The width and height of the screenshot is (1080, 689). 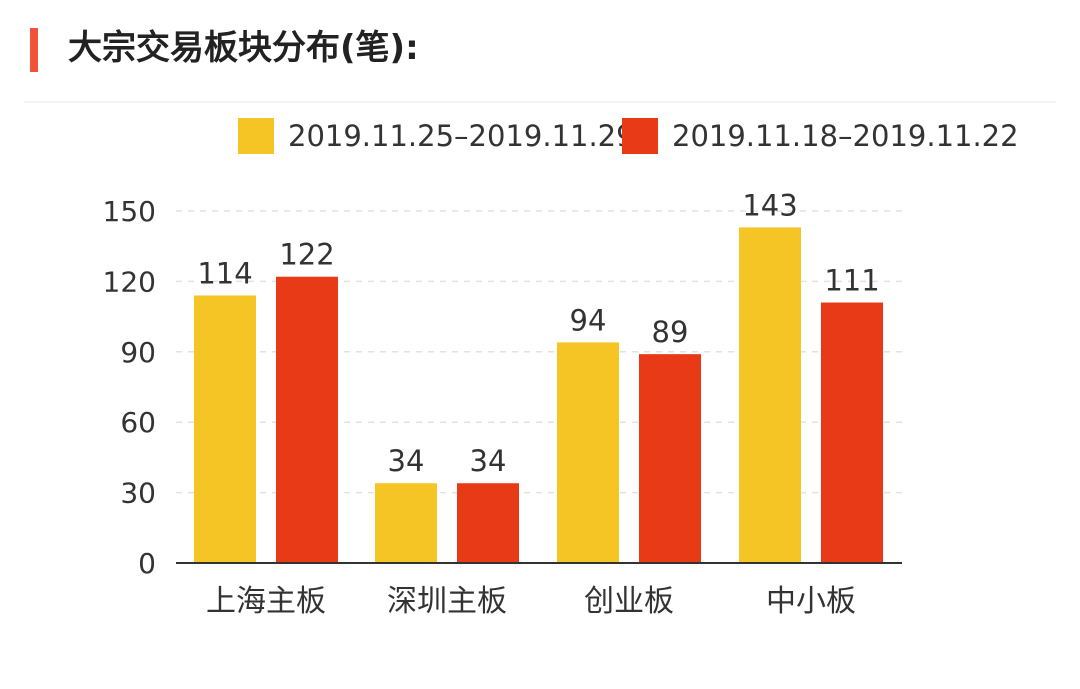 What do you see at coordinates (138, 493) in the screenshot?
I see `y-tick-label: 30` at bounding box center [138, 493].